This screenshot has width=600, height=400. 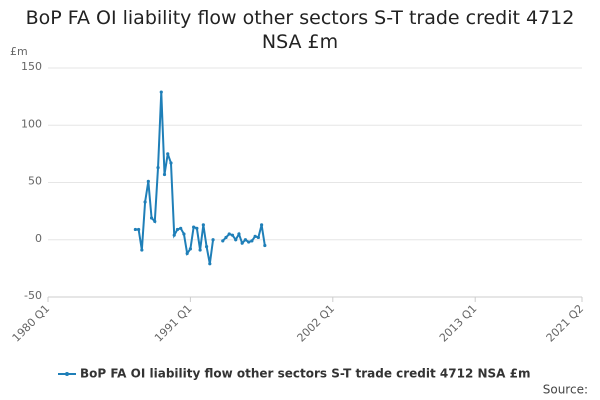 I want to click on source: Source:, so click(x=565, y=390).